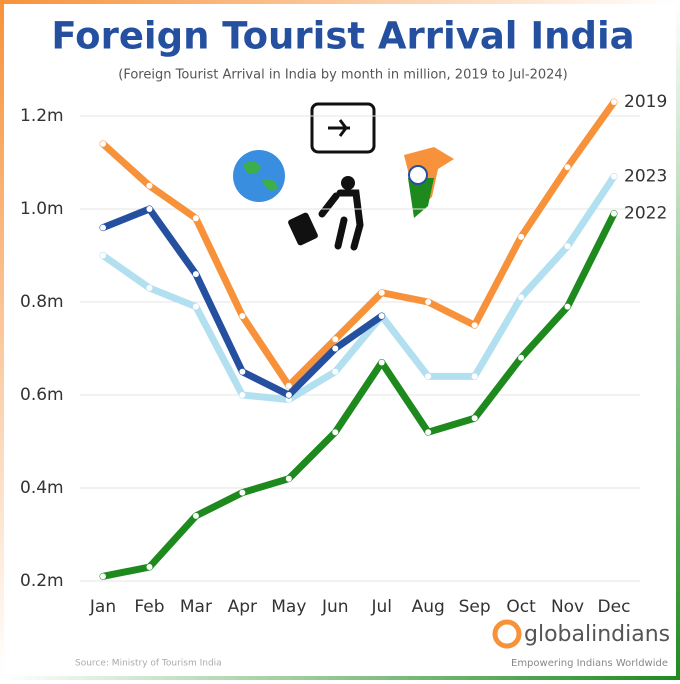 The width and height of the screenshot is (680, 684). Describe the element at coordinates (42, 209) in the screenshot. I see `y-tick-label: 1.0m` at that location.